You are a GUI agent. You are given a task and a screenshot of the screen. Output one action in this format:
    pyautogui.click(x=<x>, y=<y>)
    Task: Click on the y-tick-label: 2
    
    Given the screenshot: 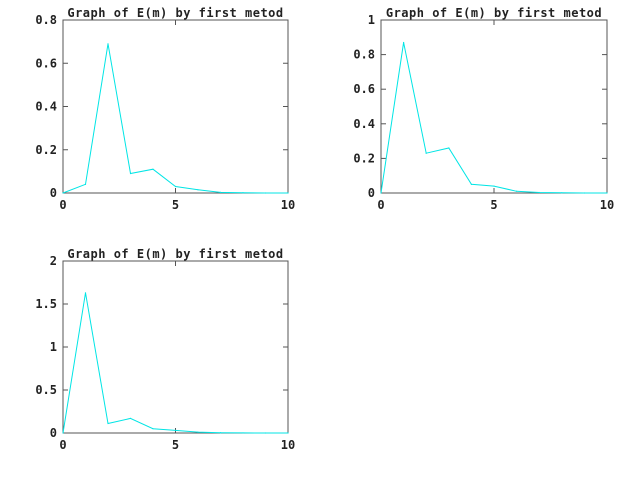 What is the action you would take?
    pyautogui.click(x=53, y=261)
    